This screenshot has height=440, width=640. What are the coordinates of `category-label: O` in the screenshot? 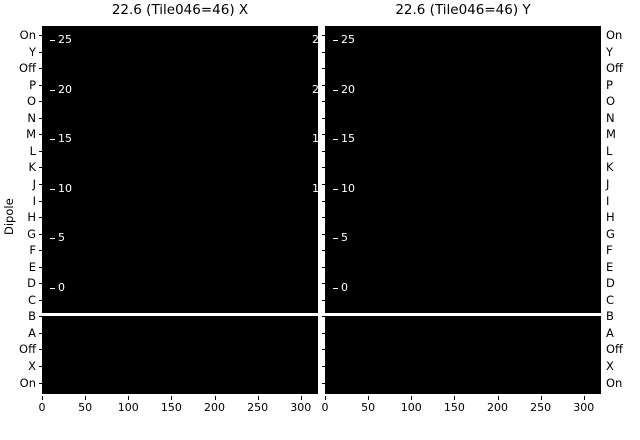 It's located at (611, 101).